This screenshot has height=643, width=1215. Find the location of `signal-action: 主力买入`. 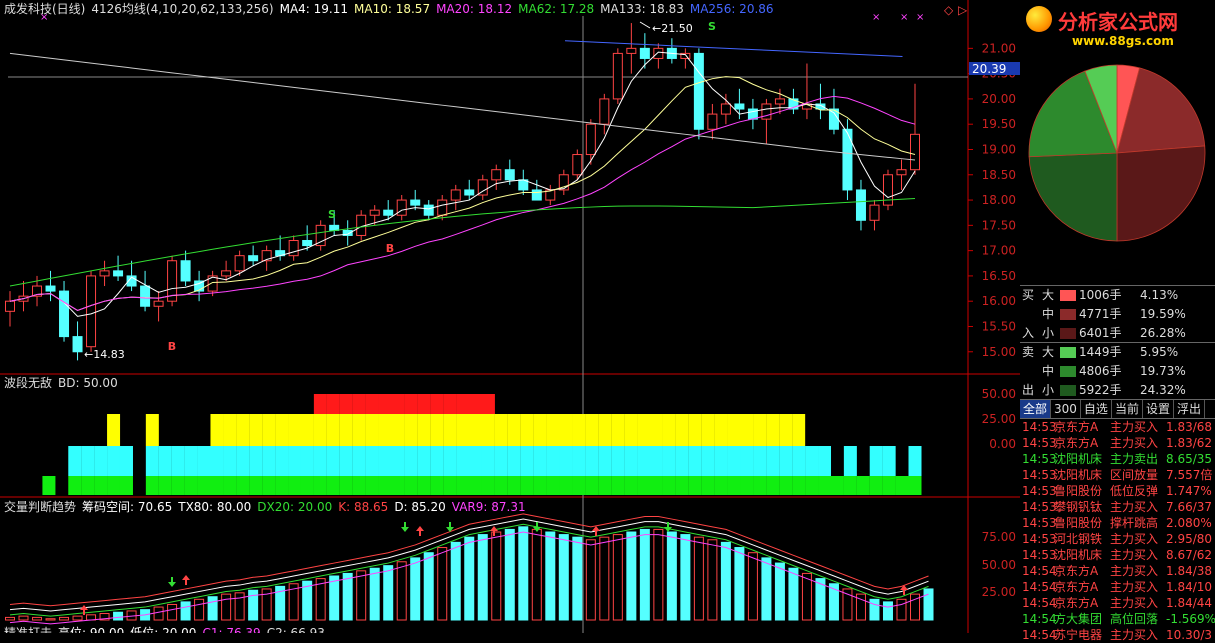

signal-action: 主力买入 is located at coordinates (1134, 507).